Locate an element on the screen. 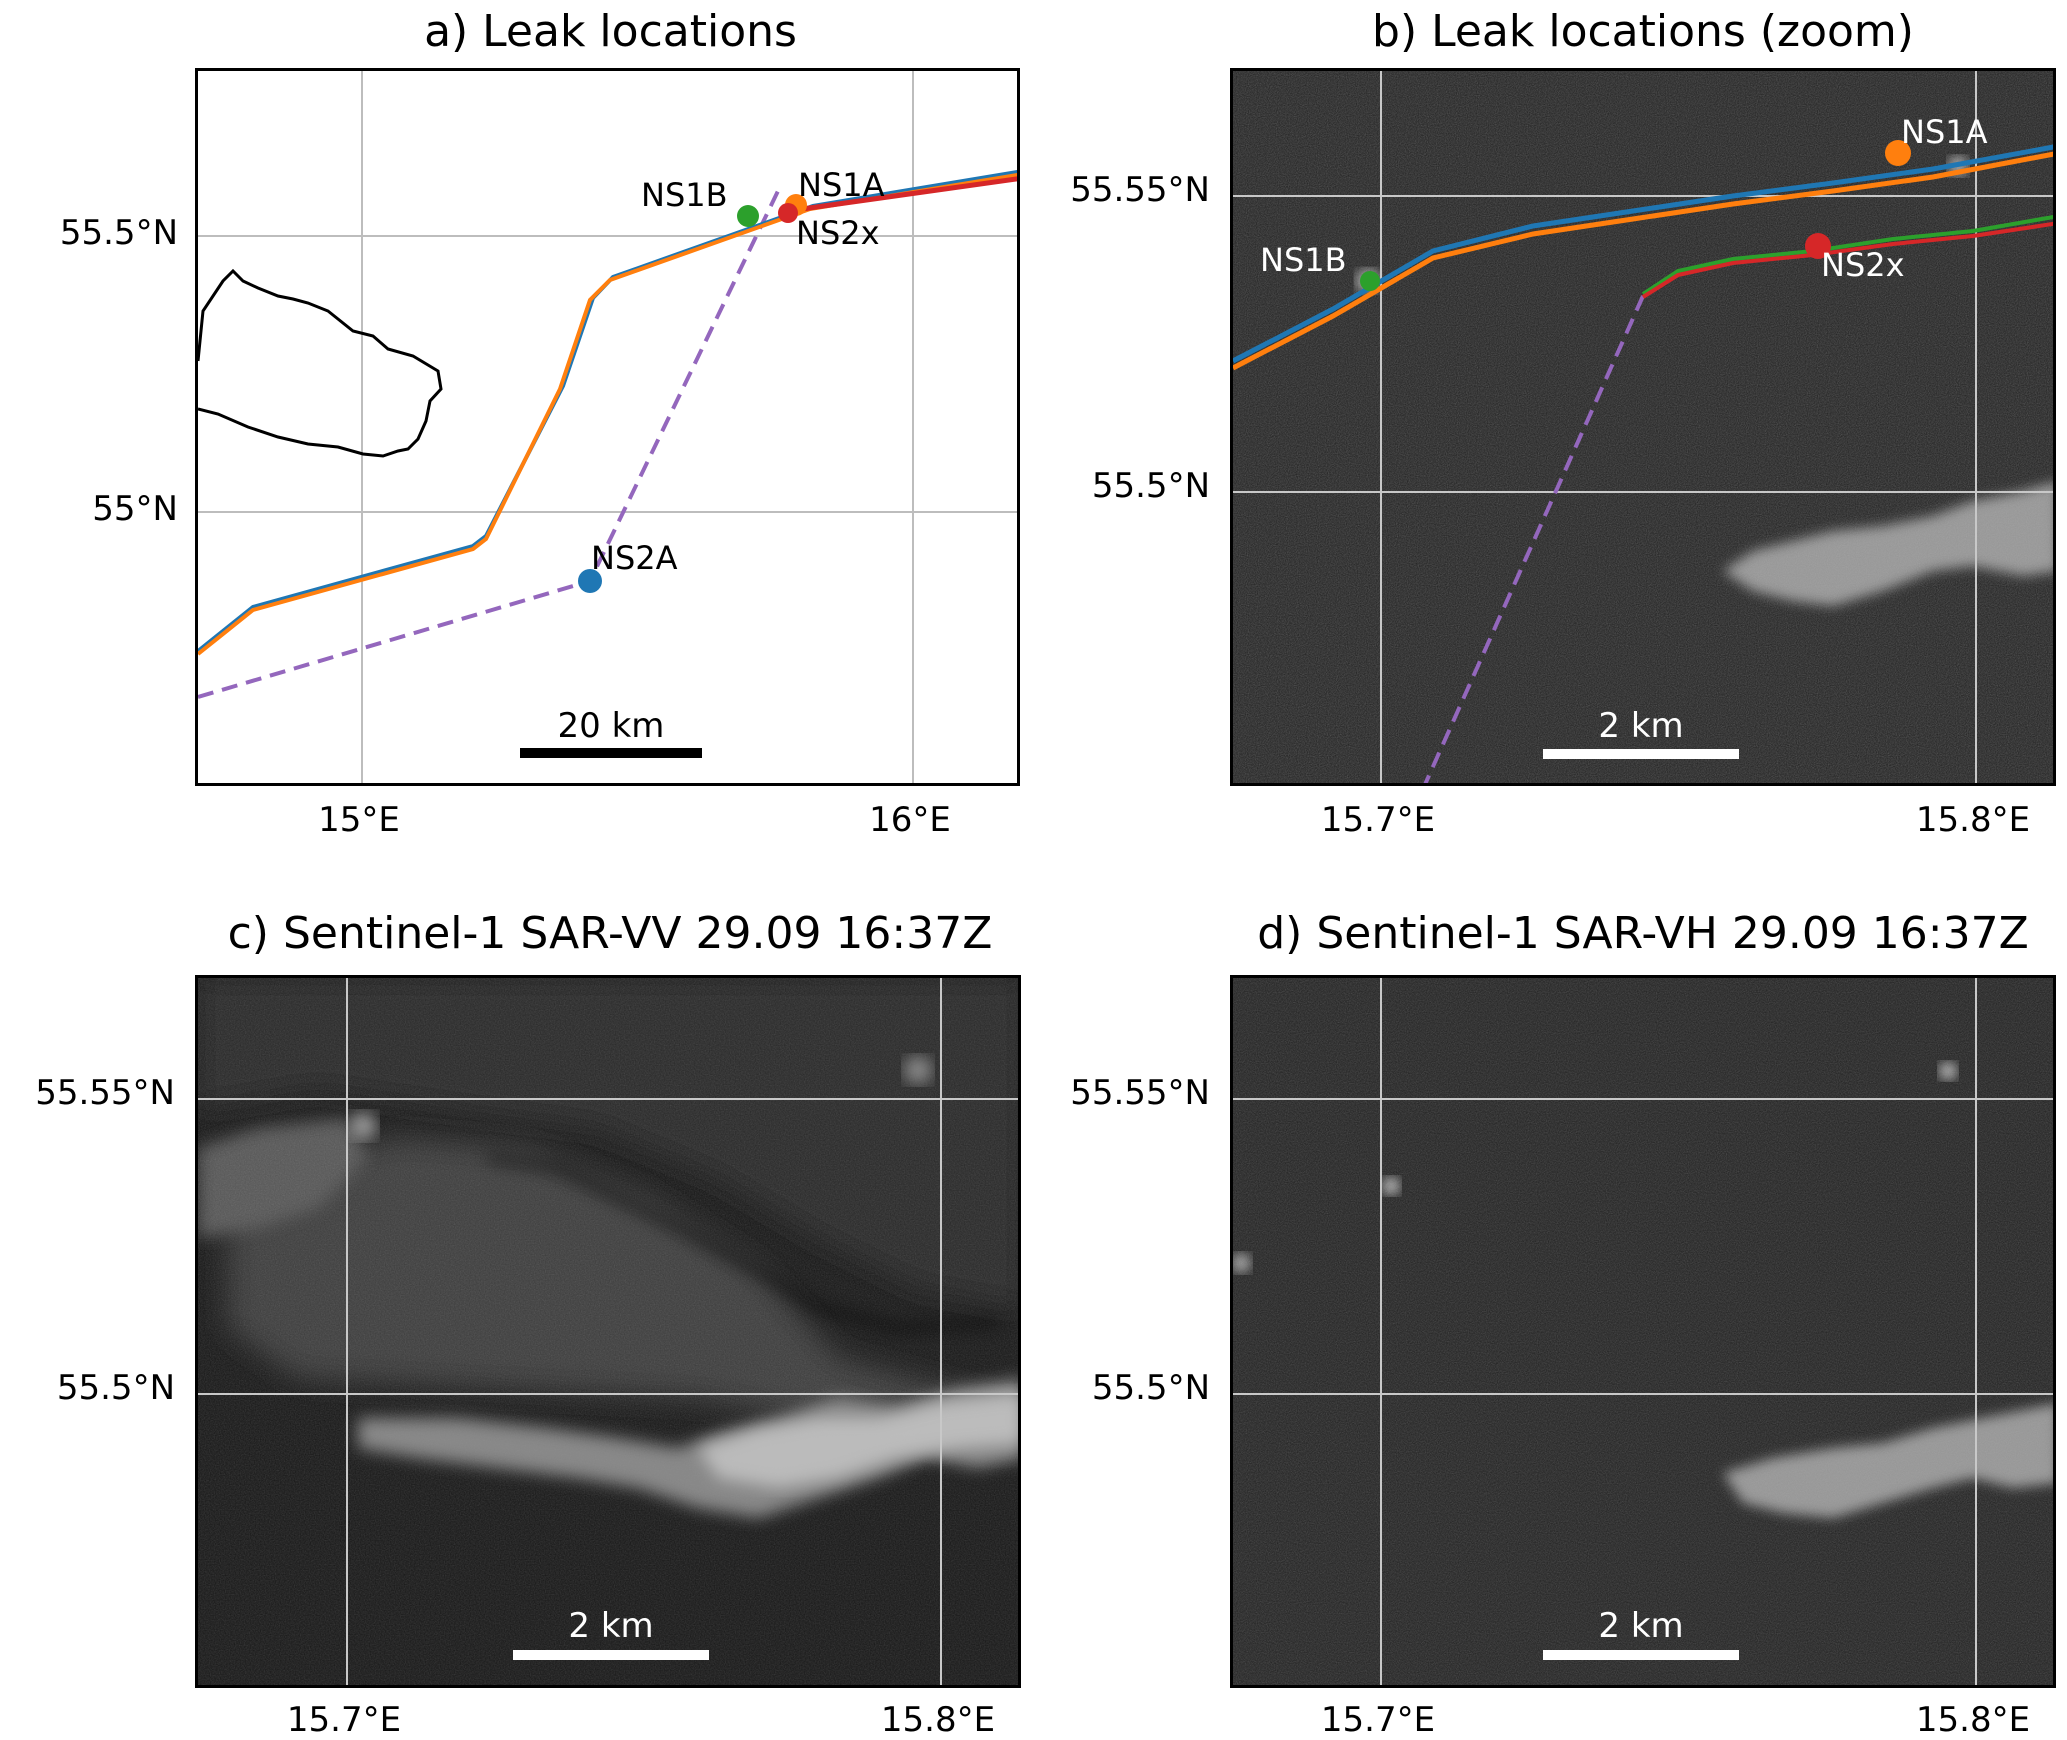 The width and height of the screenshot is (2067, 1740). panel-b-ytick-1: 55.55°N is located at coordinates (1140, 190).